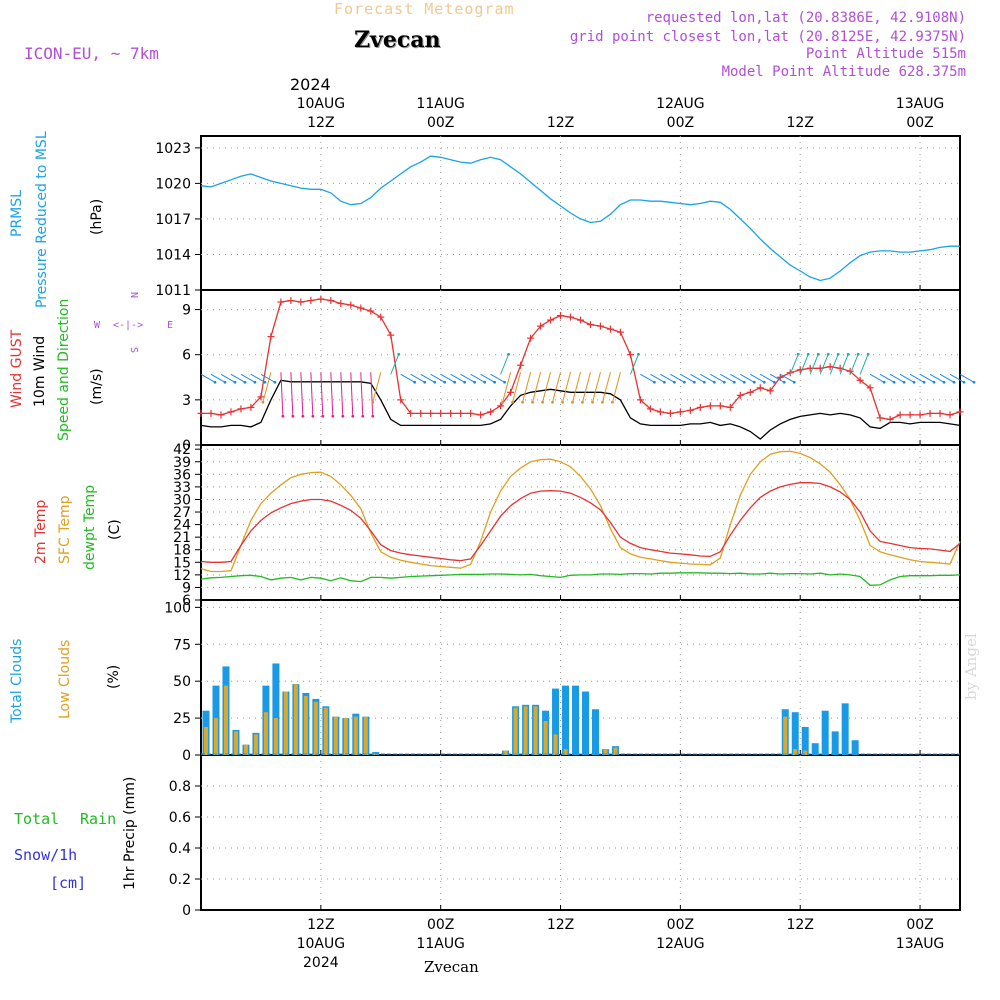 The image size is (1000, 1000). What do you see at coordinates (321, 944) in the screenshot?
I see `bottom-date-label: 10AUG` at bounding box center [321, 944].